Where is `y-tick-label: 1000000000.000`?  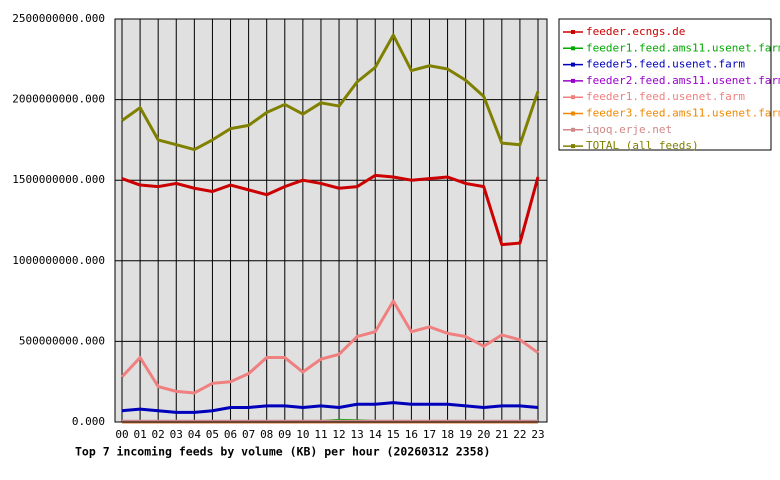
y-tick-label: 1000000000.000 is located at coordinates (58, 260).